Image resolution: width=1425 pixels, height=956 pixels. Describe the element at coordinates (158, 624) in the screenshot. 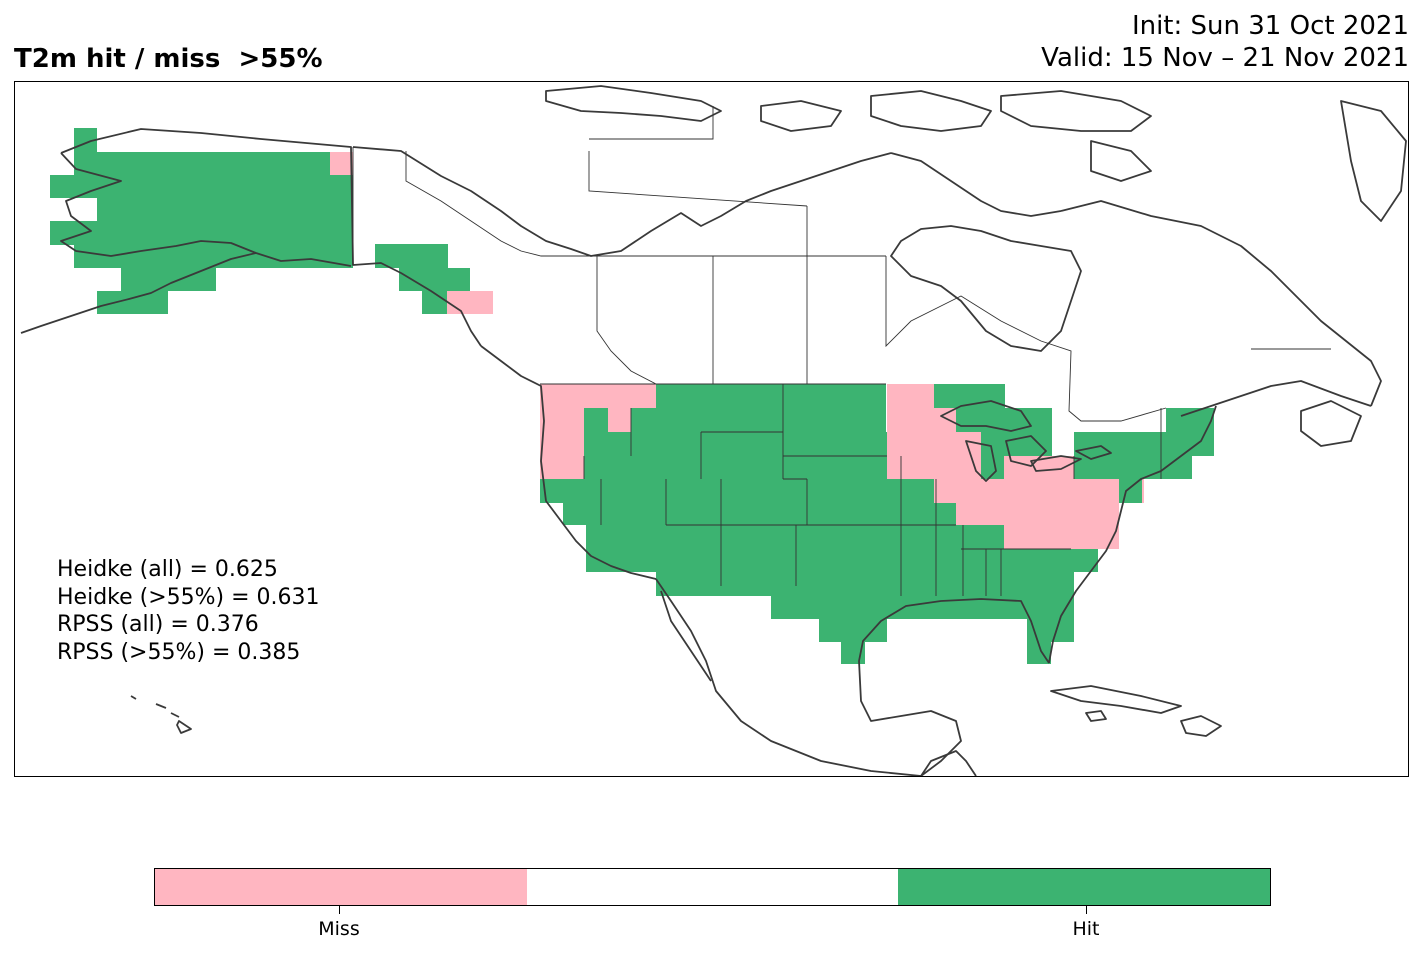

I see `stat-rpss-all: RPSS (all) = 0.376` at that location.